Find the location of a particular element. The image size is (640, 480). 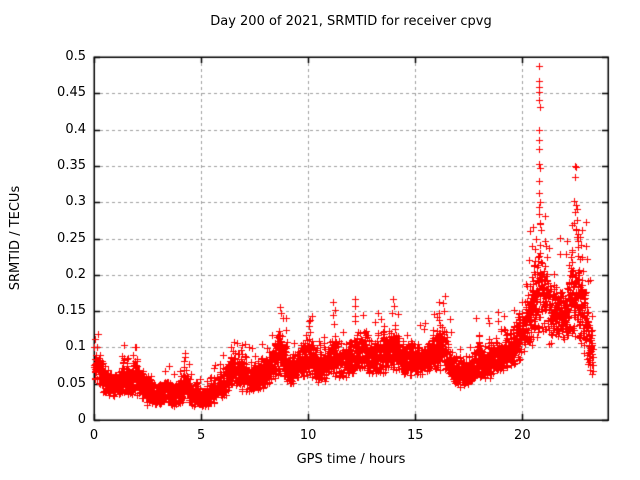

y-tick-label: 0 is located at coordinates (81, 419).